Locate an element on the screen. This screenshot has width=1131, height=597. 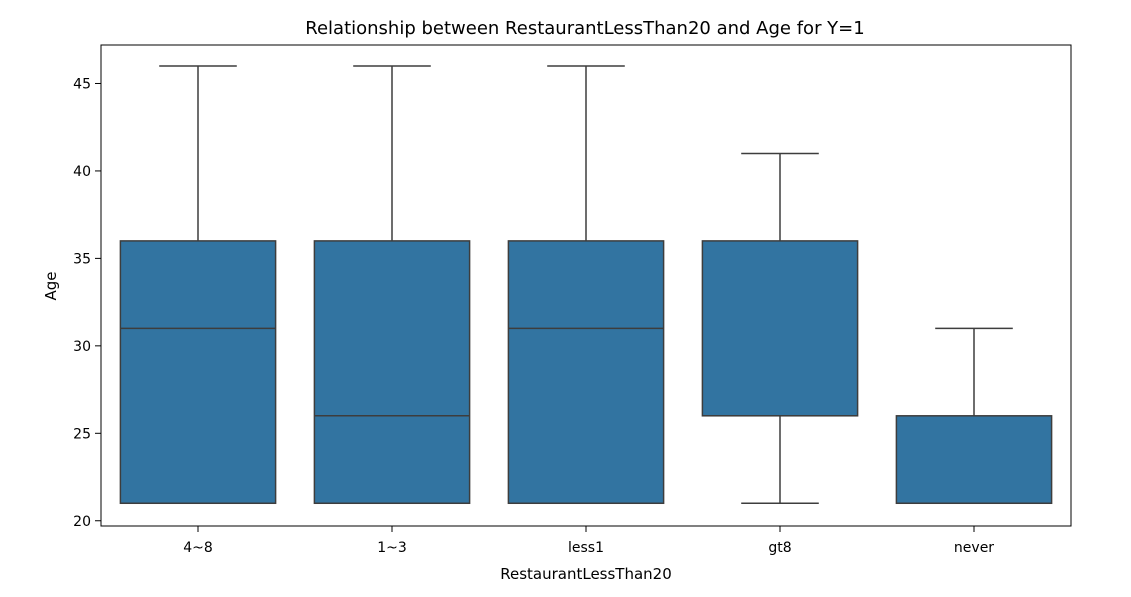
x-axis: 4~8 1~3 less1 gt8 never is located at coordinates (588, 541).